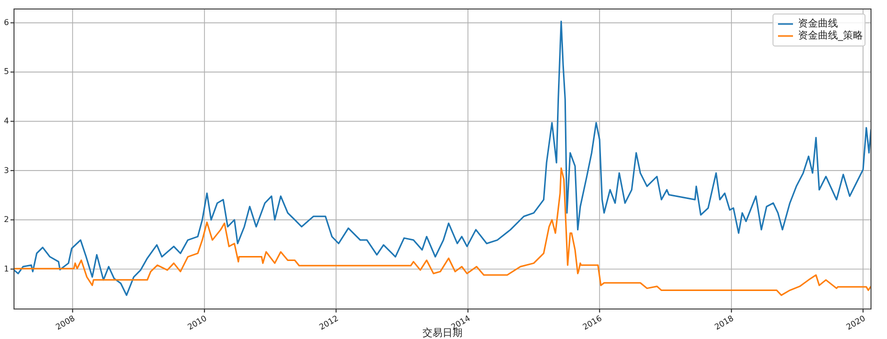 The image size is (887, 339). What do you see at coordinates (6, 22) in the screenshot?
I see `y-tick-label: 6` at bounding box center [6, 22].